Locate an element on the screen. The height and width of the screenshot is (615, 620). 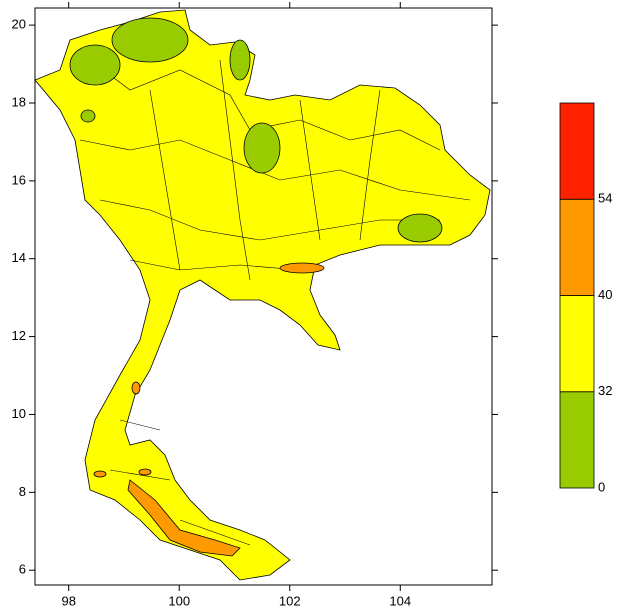
legend-label: 40 is located at coordinates (605, 294).